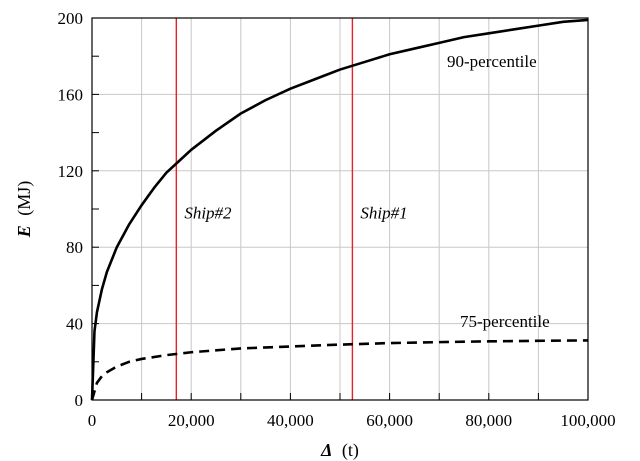 The image size is (640, 461). What do you see at coordinates (74, 247) in the screenshot?
I see `y-tick-label: 80` at bounding box center [74, 247].